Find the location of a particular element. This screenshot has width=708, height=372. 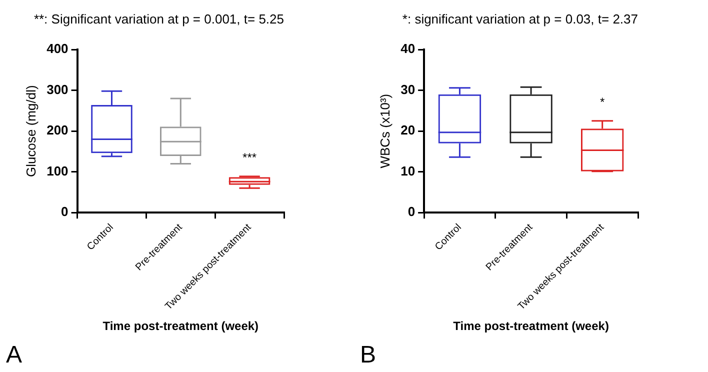

y-tick-label: 100 is located at coordinates (57, 170).